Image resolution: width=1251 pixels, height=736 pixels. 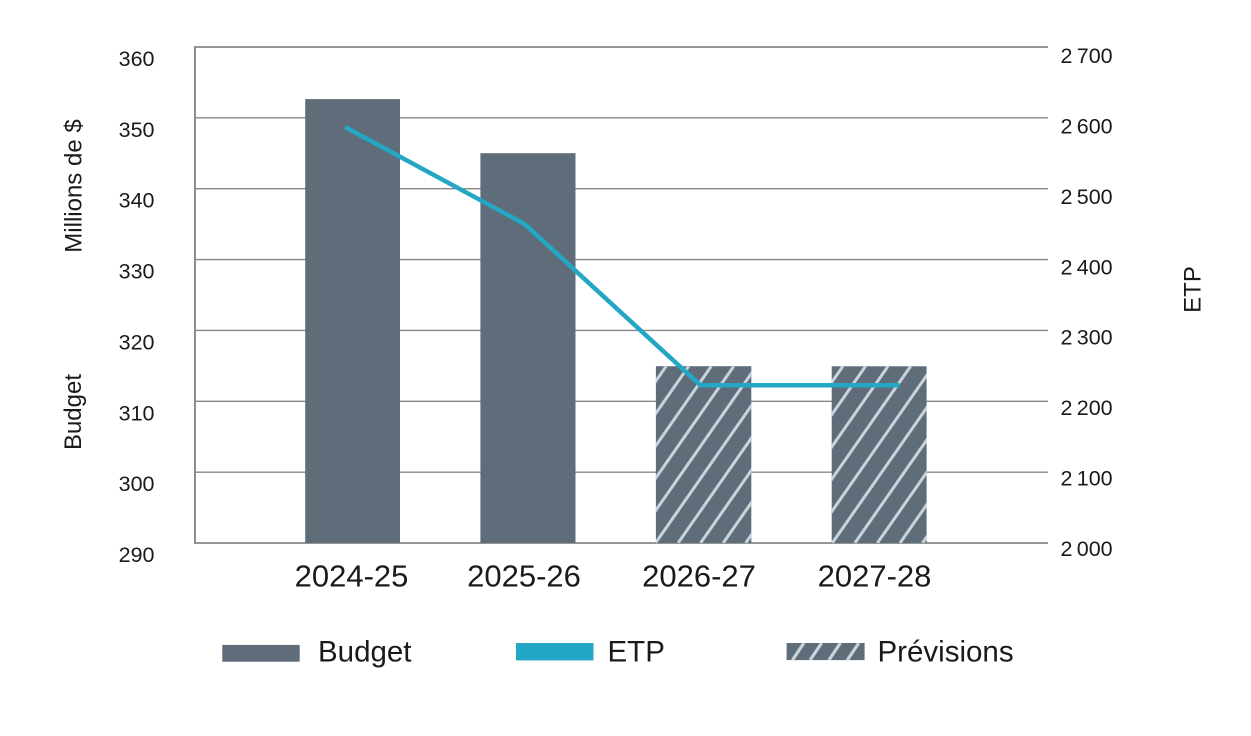 What do you see at coordinates (1087, 549) in the screenshot?
I see `svg-text: 2 000` at bounding box center [1087, 549].